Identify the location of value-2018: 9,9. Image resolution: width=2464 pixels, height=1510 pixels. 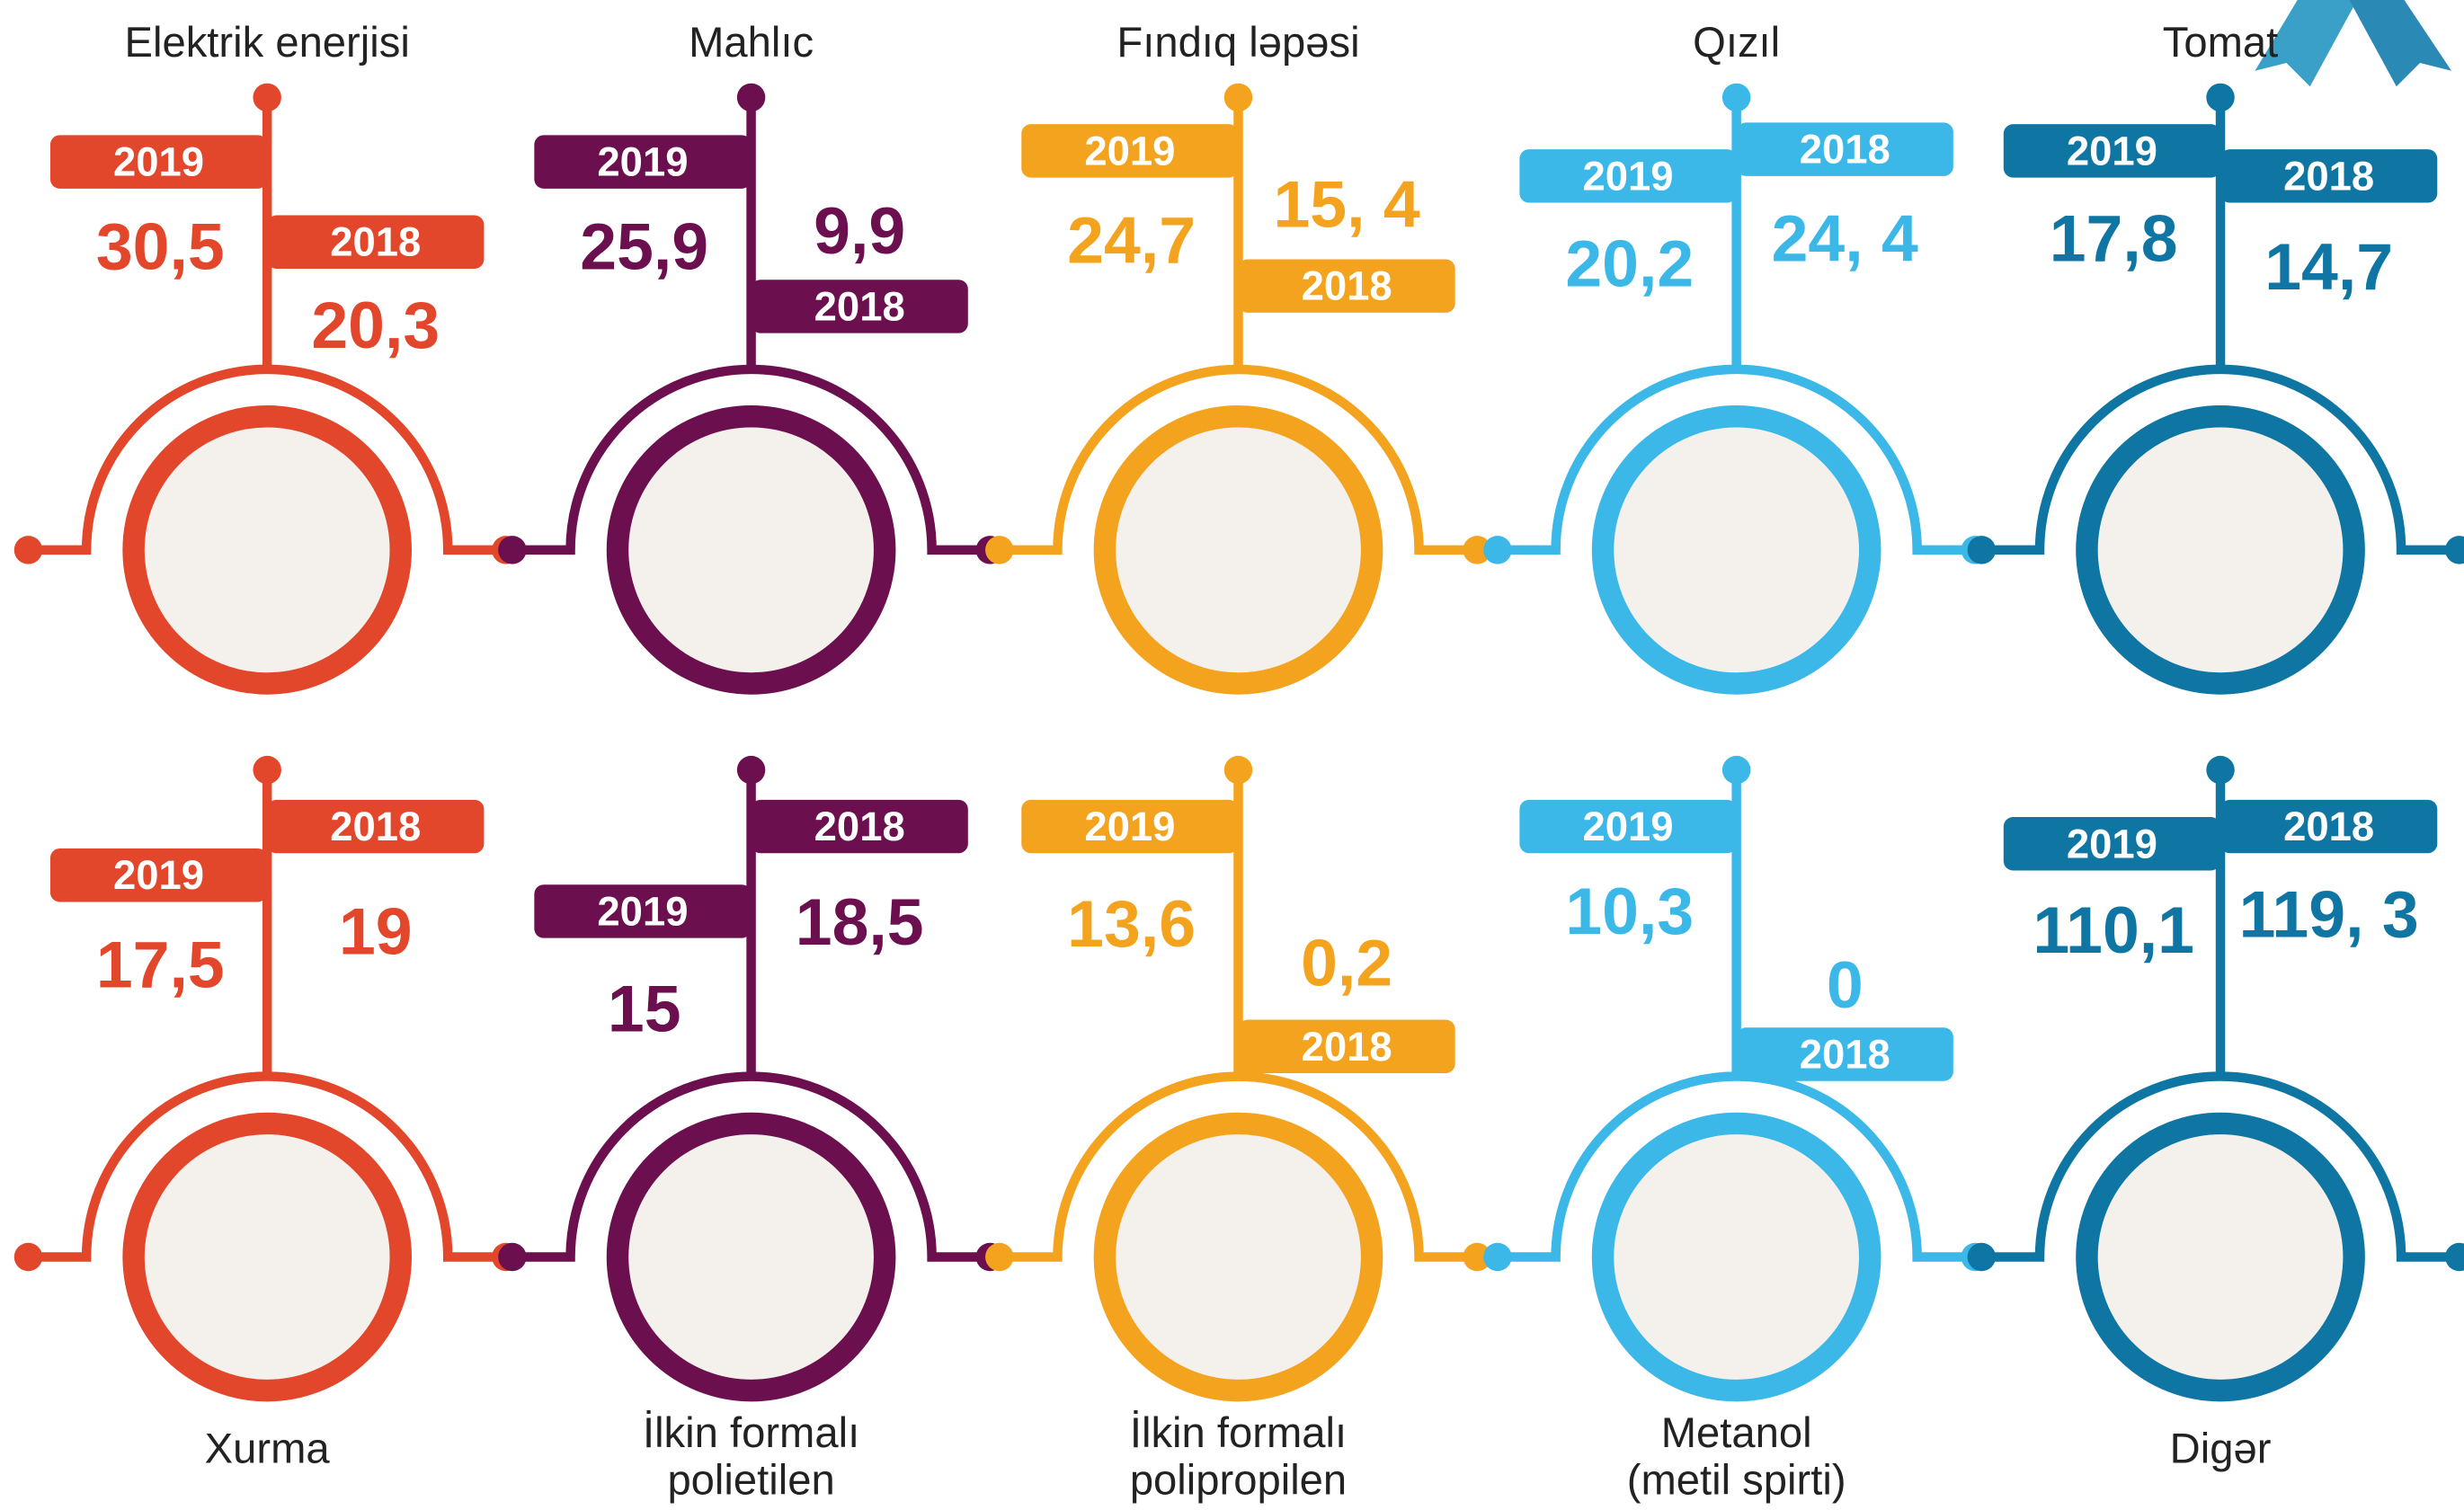
(860, 231).